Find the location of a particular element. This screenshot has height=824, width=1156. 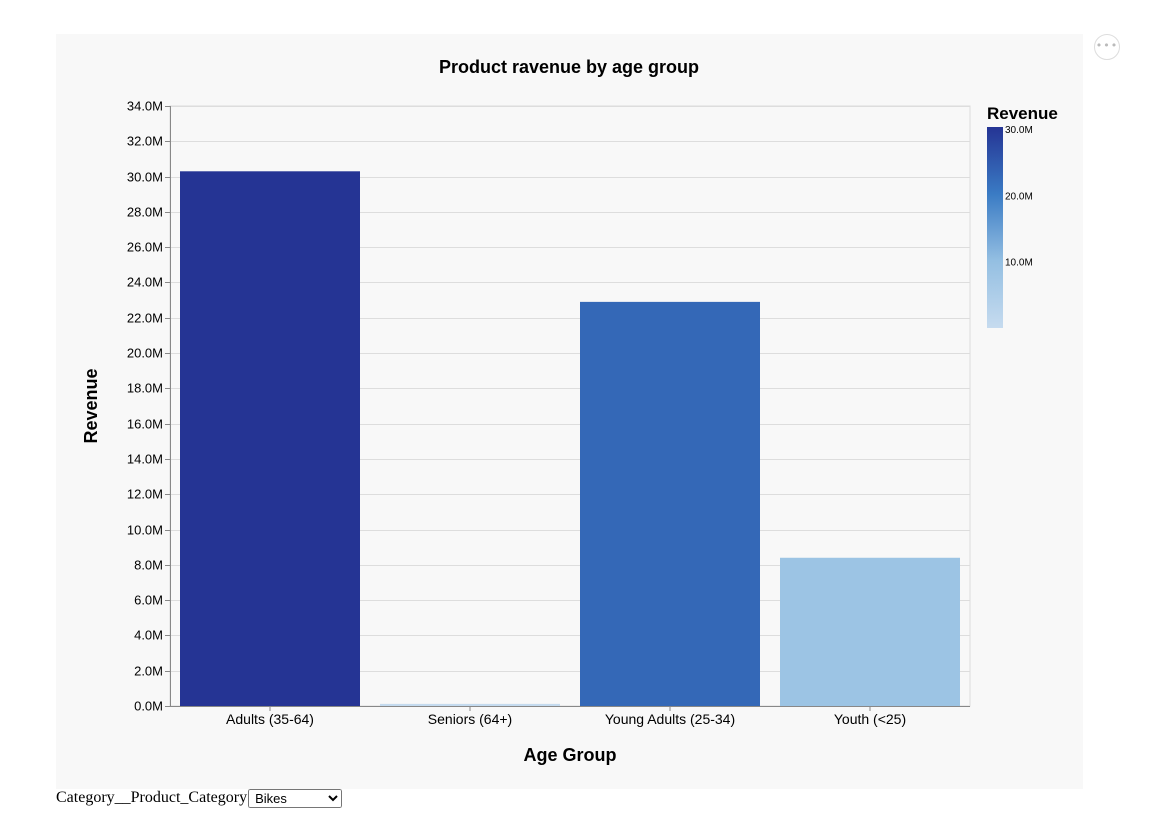

y-tick-label: 0.0M is located at coordinates (148, 706).